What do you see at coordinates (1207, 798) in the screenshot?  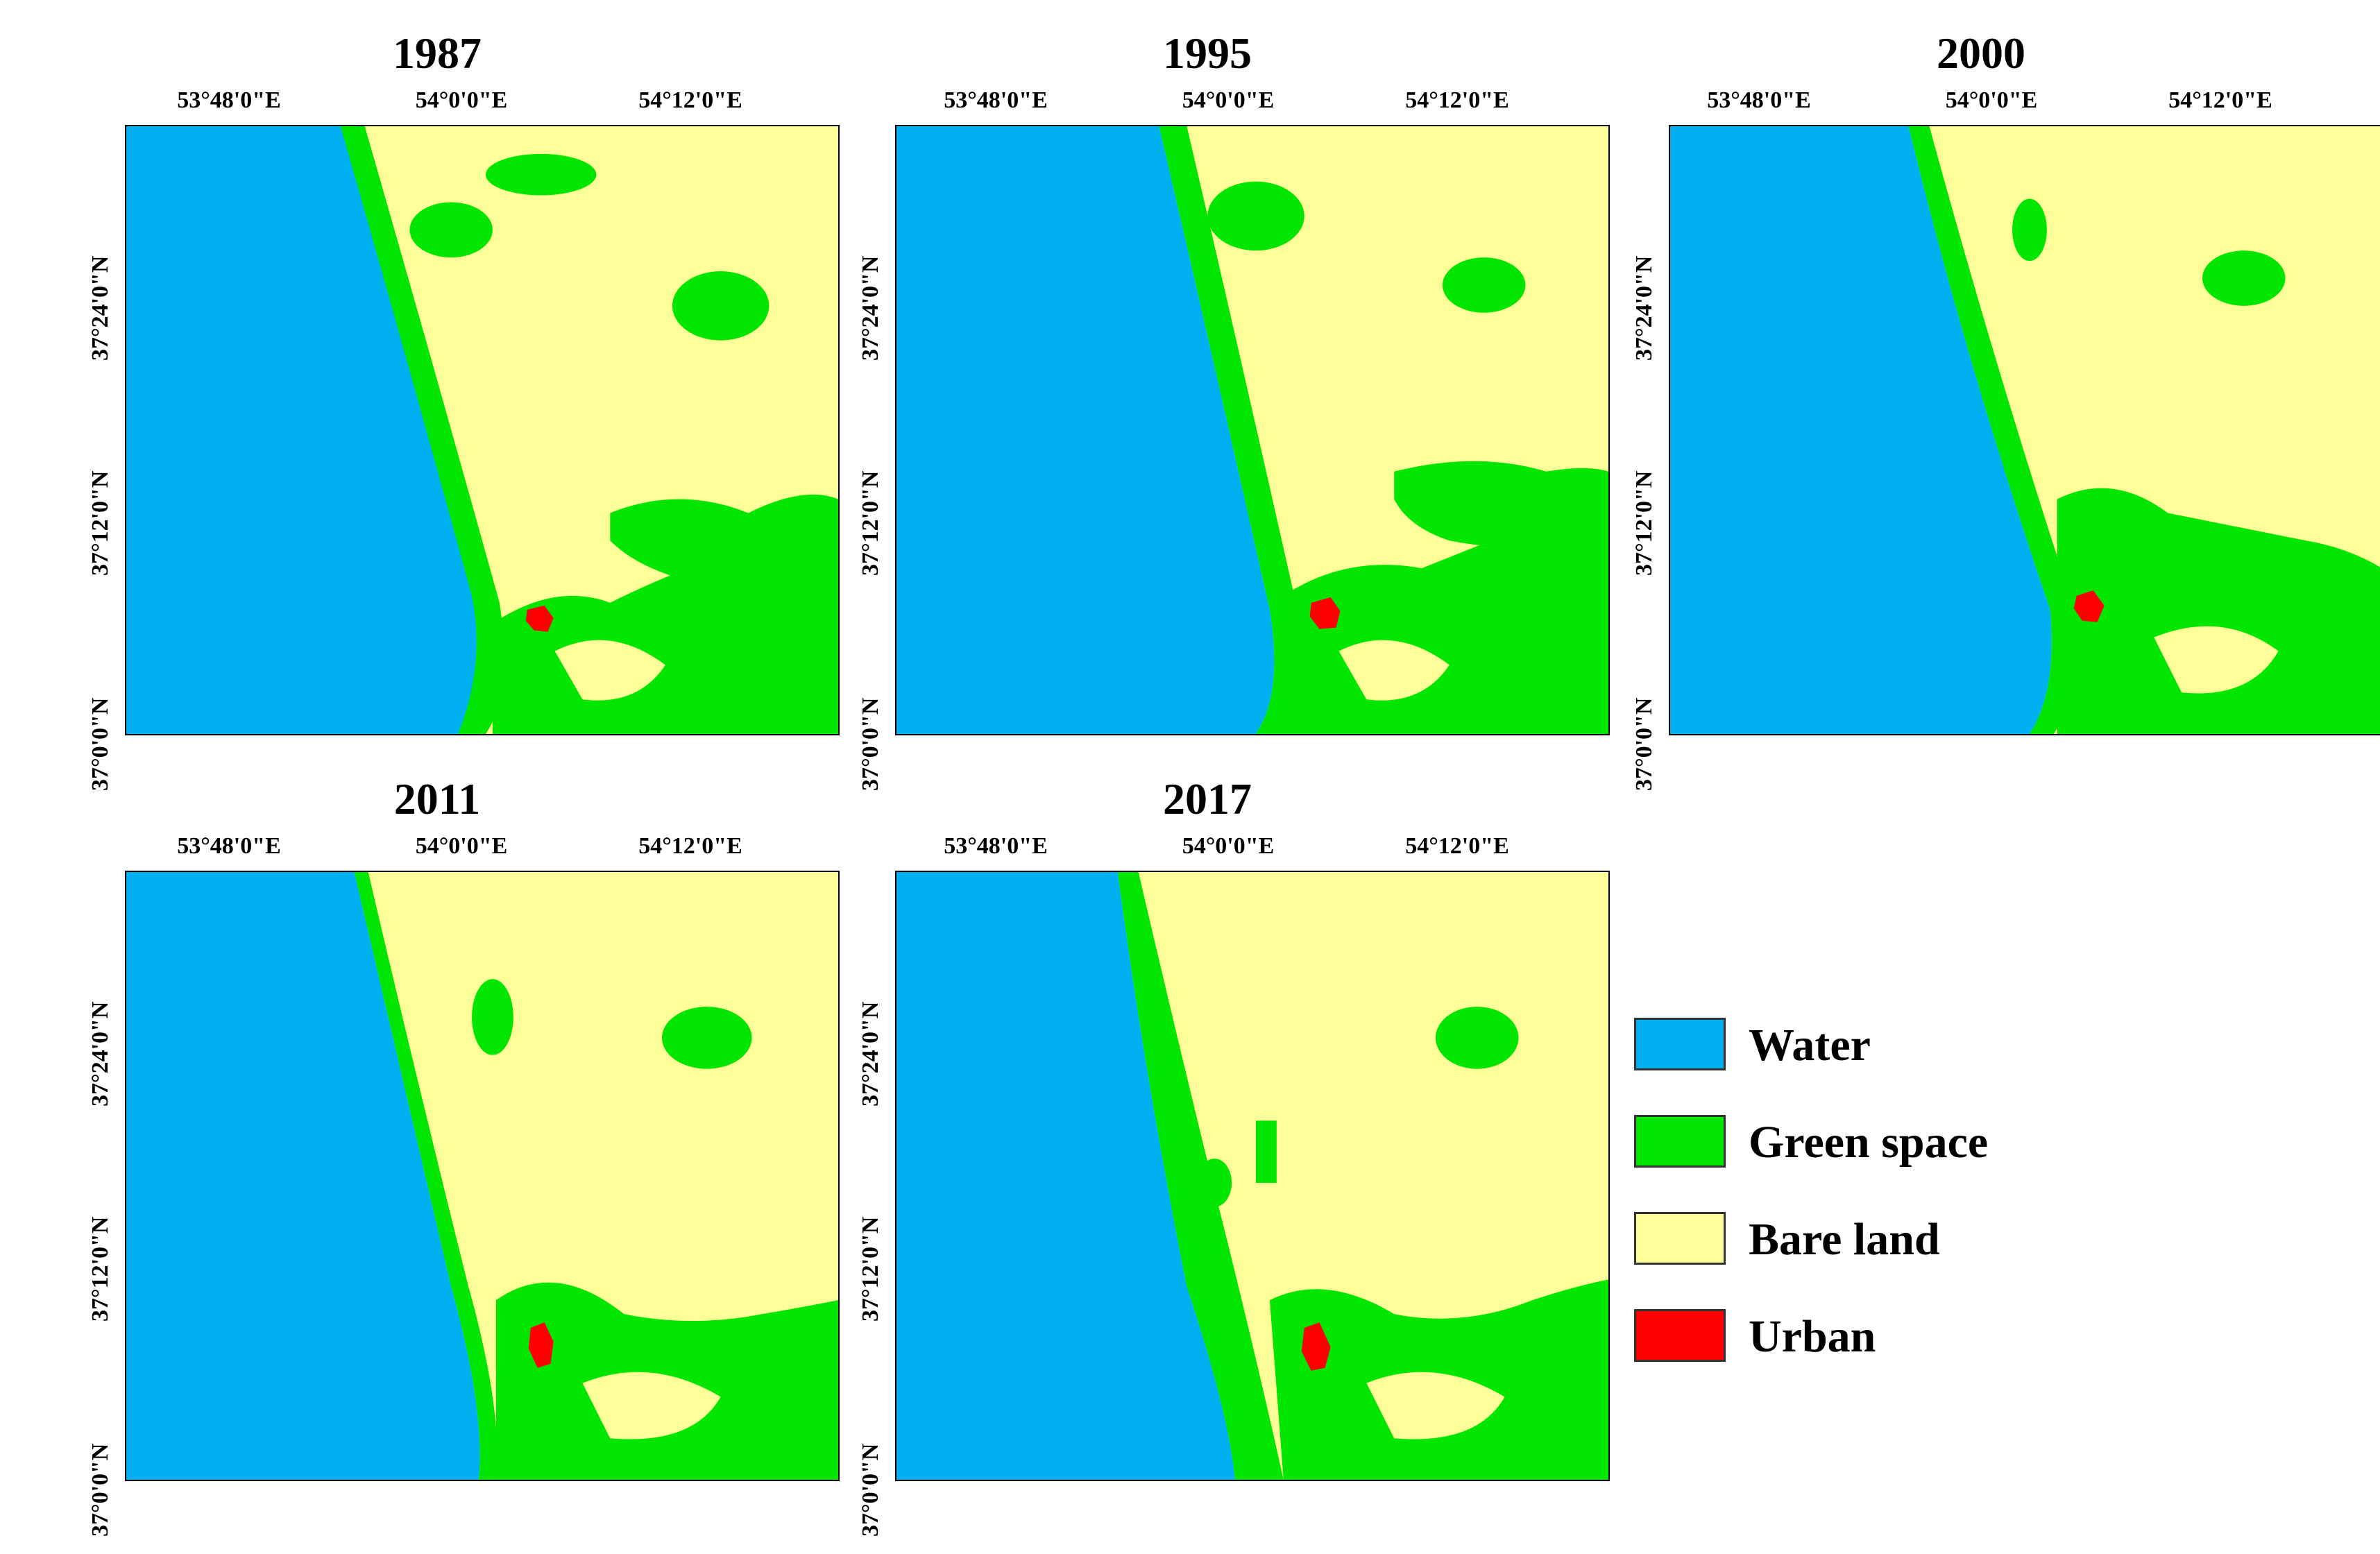 I see `panel-title: 2017` at bounding box center [1207, 798].